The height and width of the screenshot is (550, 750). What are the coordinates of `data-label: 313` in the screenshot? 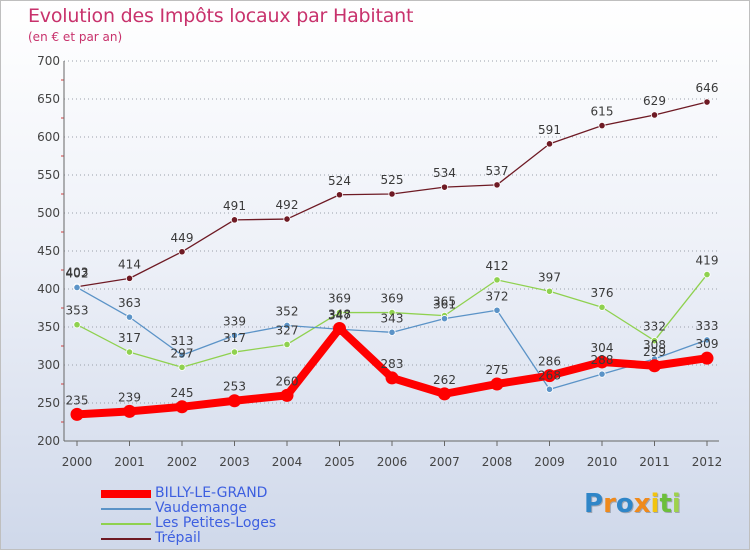 It's located at (182, 341).